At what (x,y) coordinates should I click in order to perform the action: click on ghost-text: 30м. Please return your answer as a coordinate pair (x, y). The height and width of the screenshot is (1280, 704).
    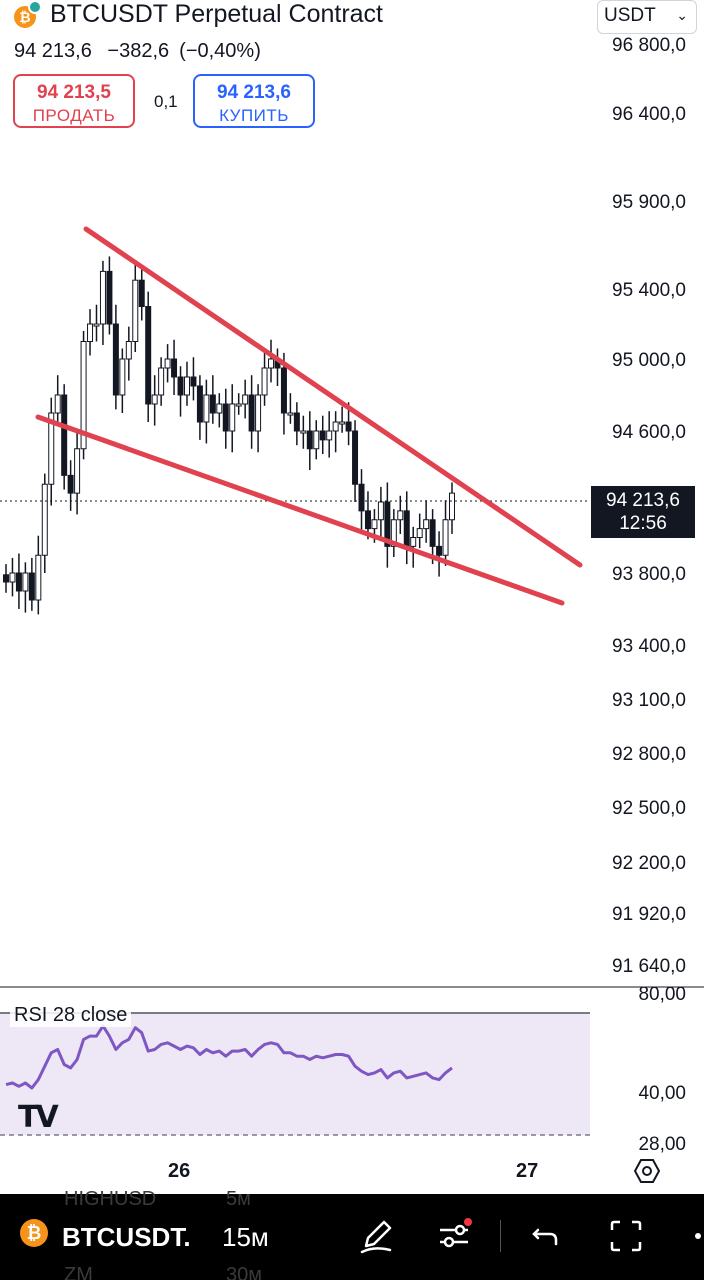
    Looking at the image, I should click on (244, 1272).